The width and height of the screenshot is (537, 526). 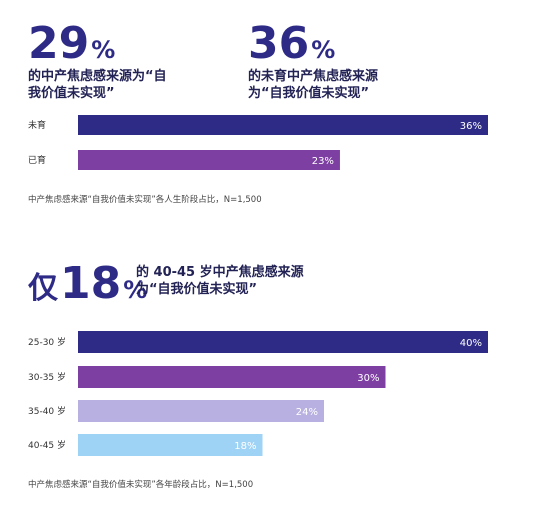 I want to click on stat3-caption-line-1: 的 40-45 岁中产焦虑感来源, so click(x=220, y=272).